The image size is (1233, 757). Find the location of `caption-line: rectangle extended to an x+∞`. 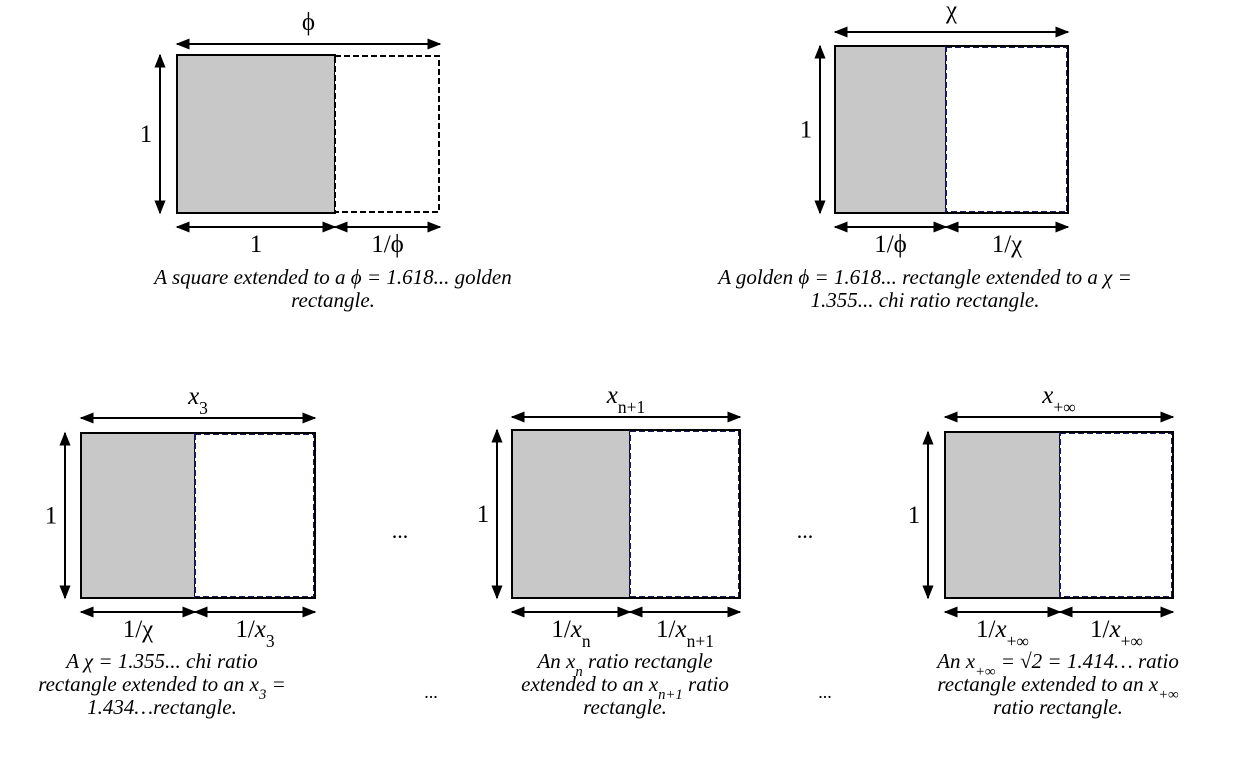

caption-line: rectangle extended to an x+∞ is located at coordinates (1057, 687).